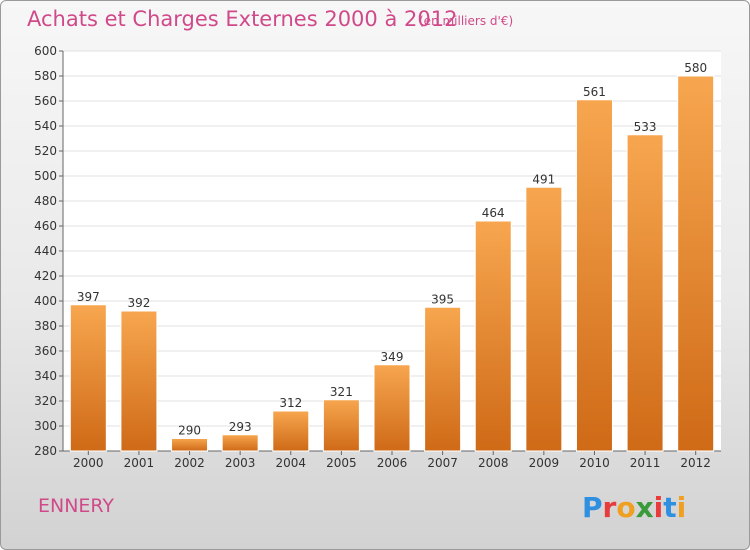 The image size is (750, 550). I want to click on x-tick-label: 2010, so click(594, 463).